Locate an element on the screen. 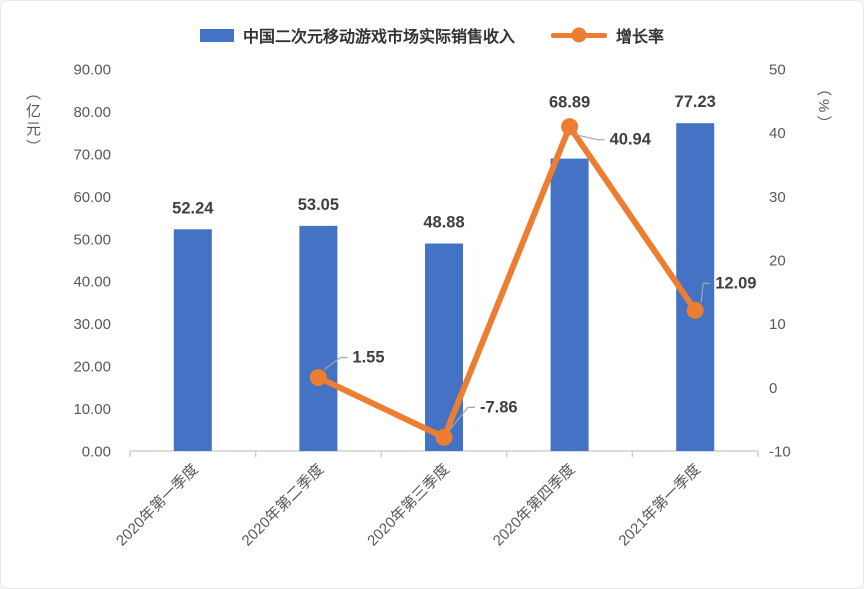 The image size is (864, 589). left-y-tick-label: 60.00 is located at coordinates (92, 197).